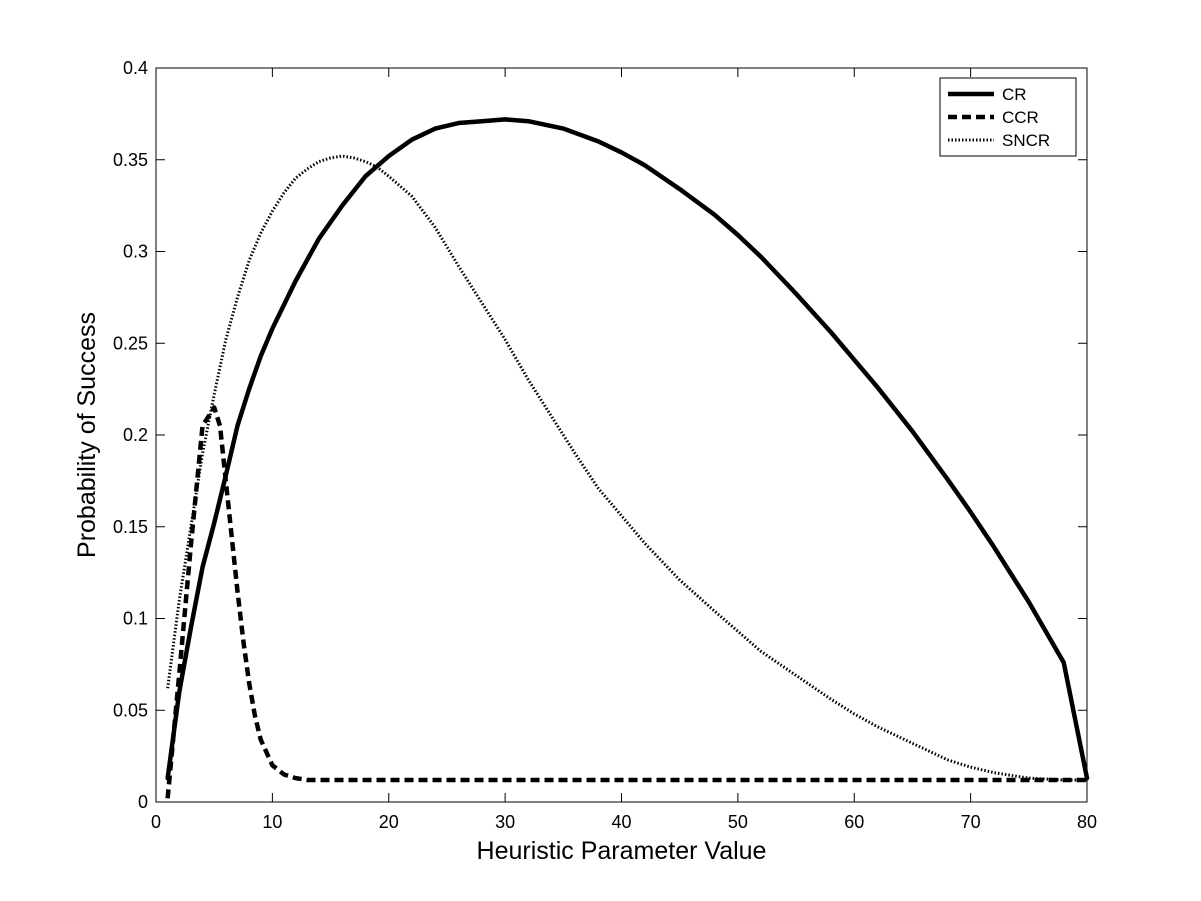 The width and height of the screenshot is (1201, 901). Describe the element at coordinates (156, 822) in the screenshot. I see `x-tick-label: 0` at that location.